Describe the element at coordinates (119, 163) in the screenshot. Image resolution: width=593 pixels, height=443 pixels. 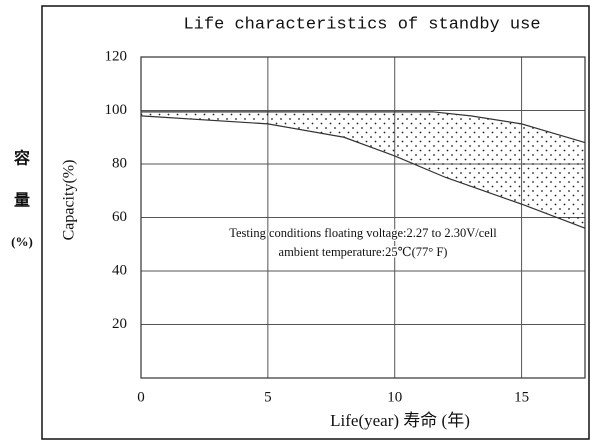
I see `y-tick-label: 80` at that location.